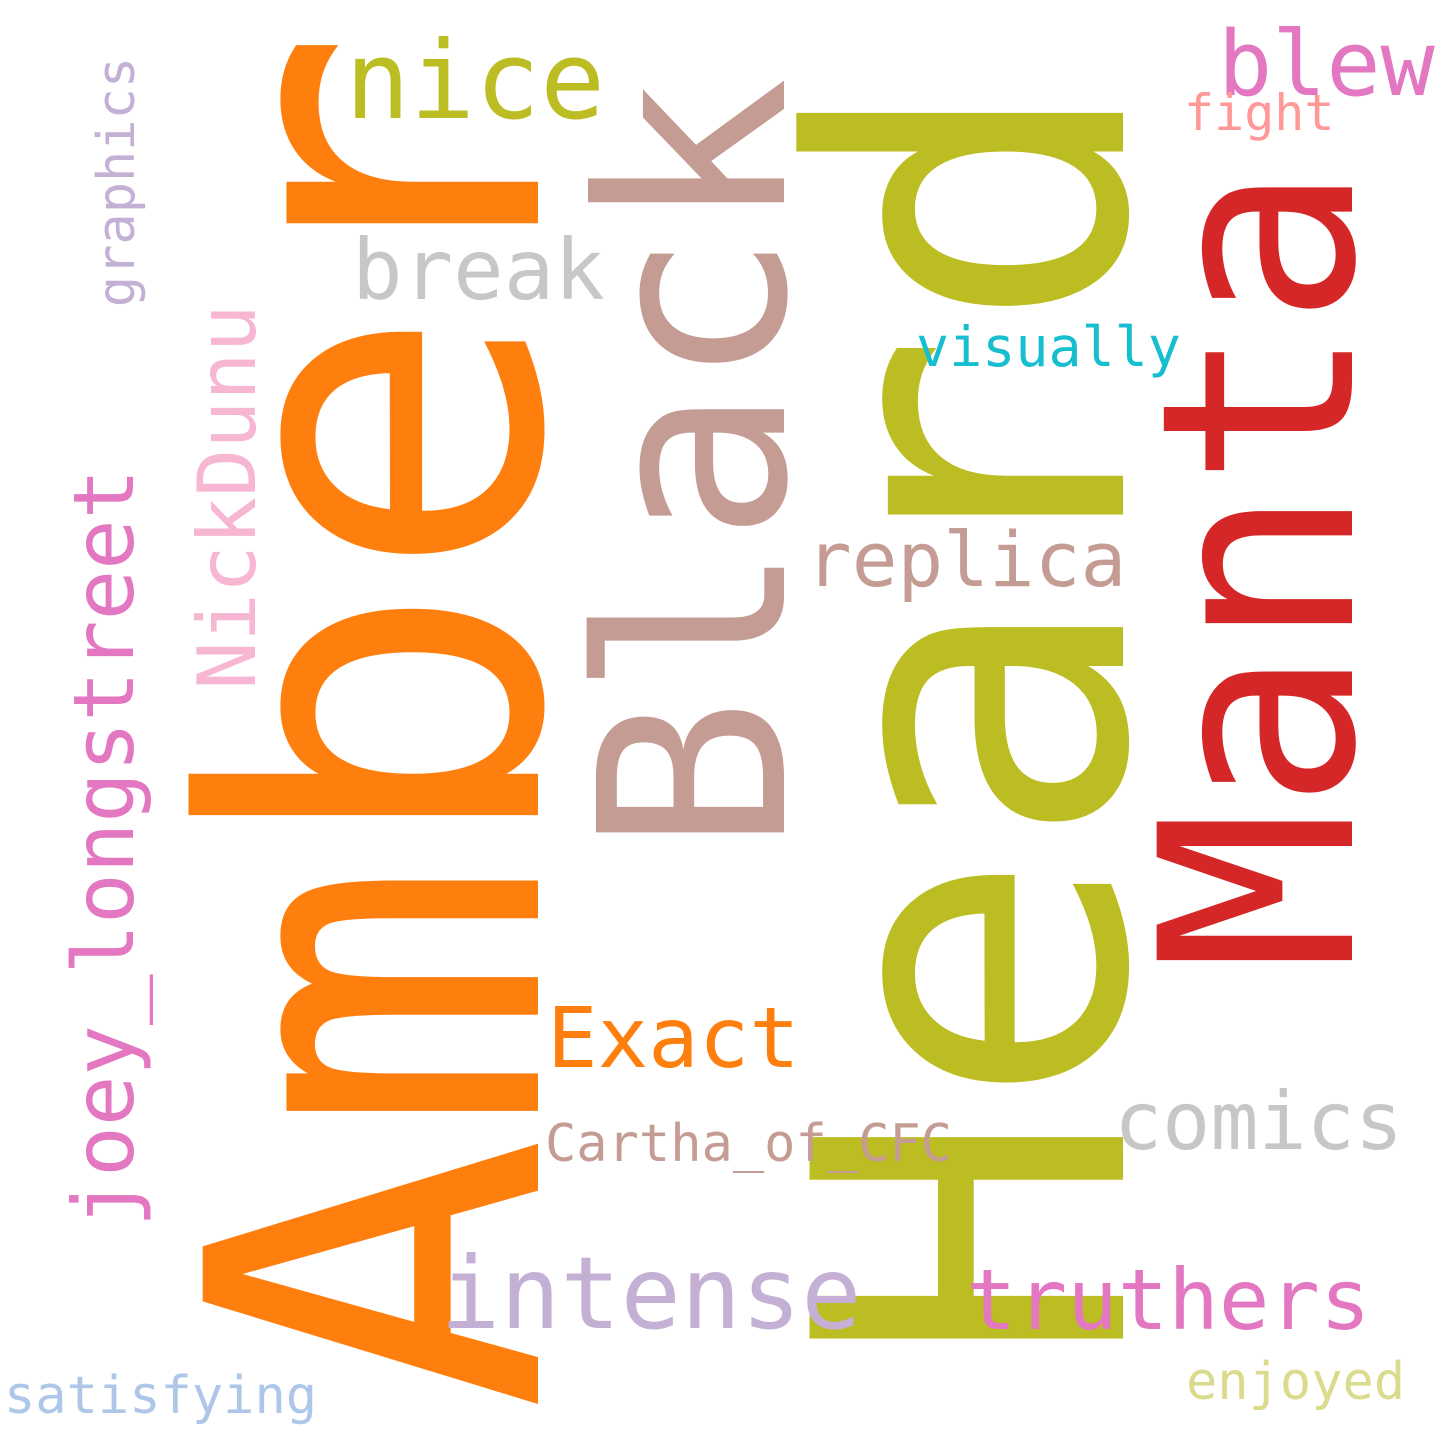 The width and height of the screenshot is (1440, 1440). What do you see at coordinates (748, 1144) in the screenshot?
I see `word-cartha-of-cfc: Cartha_of_CFC` at bounding box center [748, 1144].